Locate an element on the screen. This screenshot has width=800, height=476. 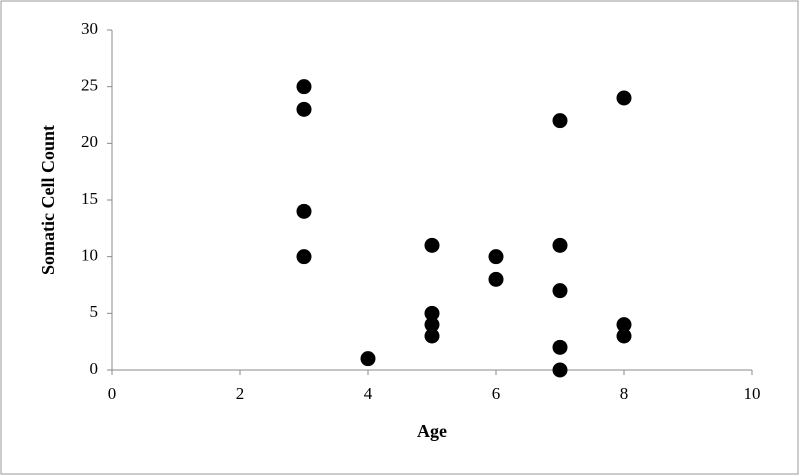
x-tick-label: 2 is located at coordinates (240, 393).